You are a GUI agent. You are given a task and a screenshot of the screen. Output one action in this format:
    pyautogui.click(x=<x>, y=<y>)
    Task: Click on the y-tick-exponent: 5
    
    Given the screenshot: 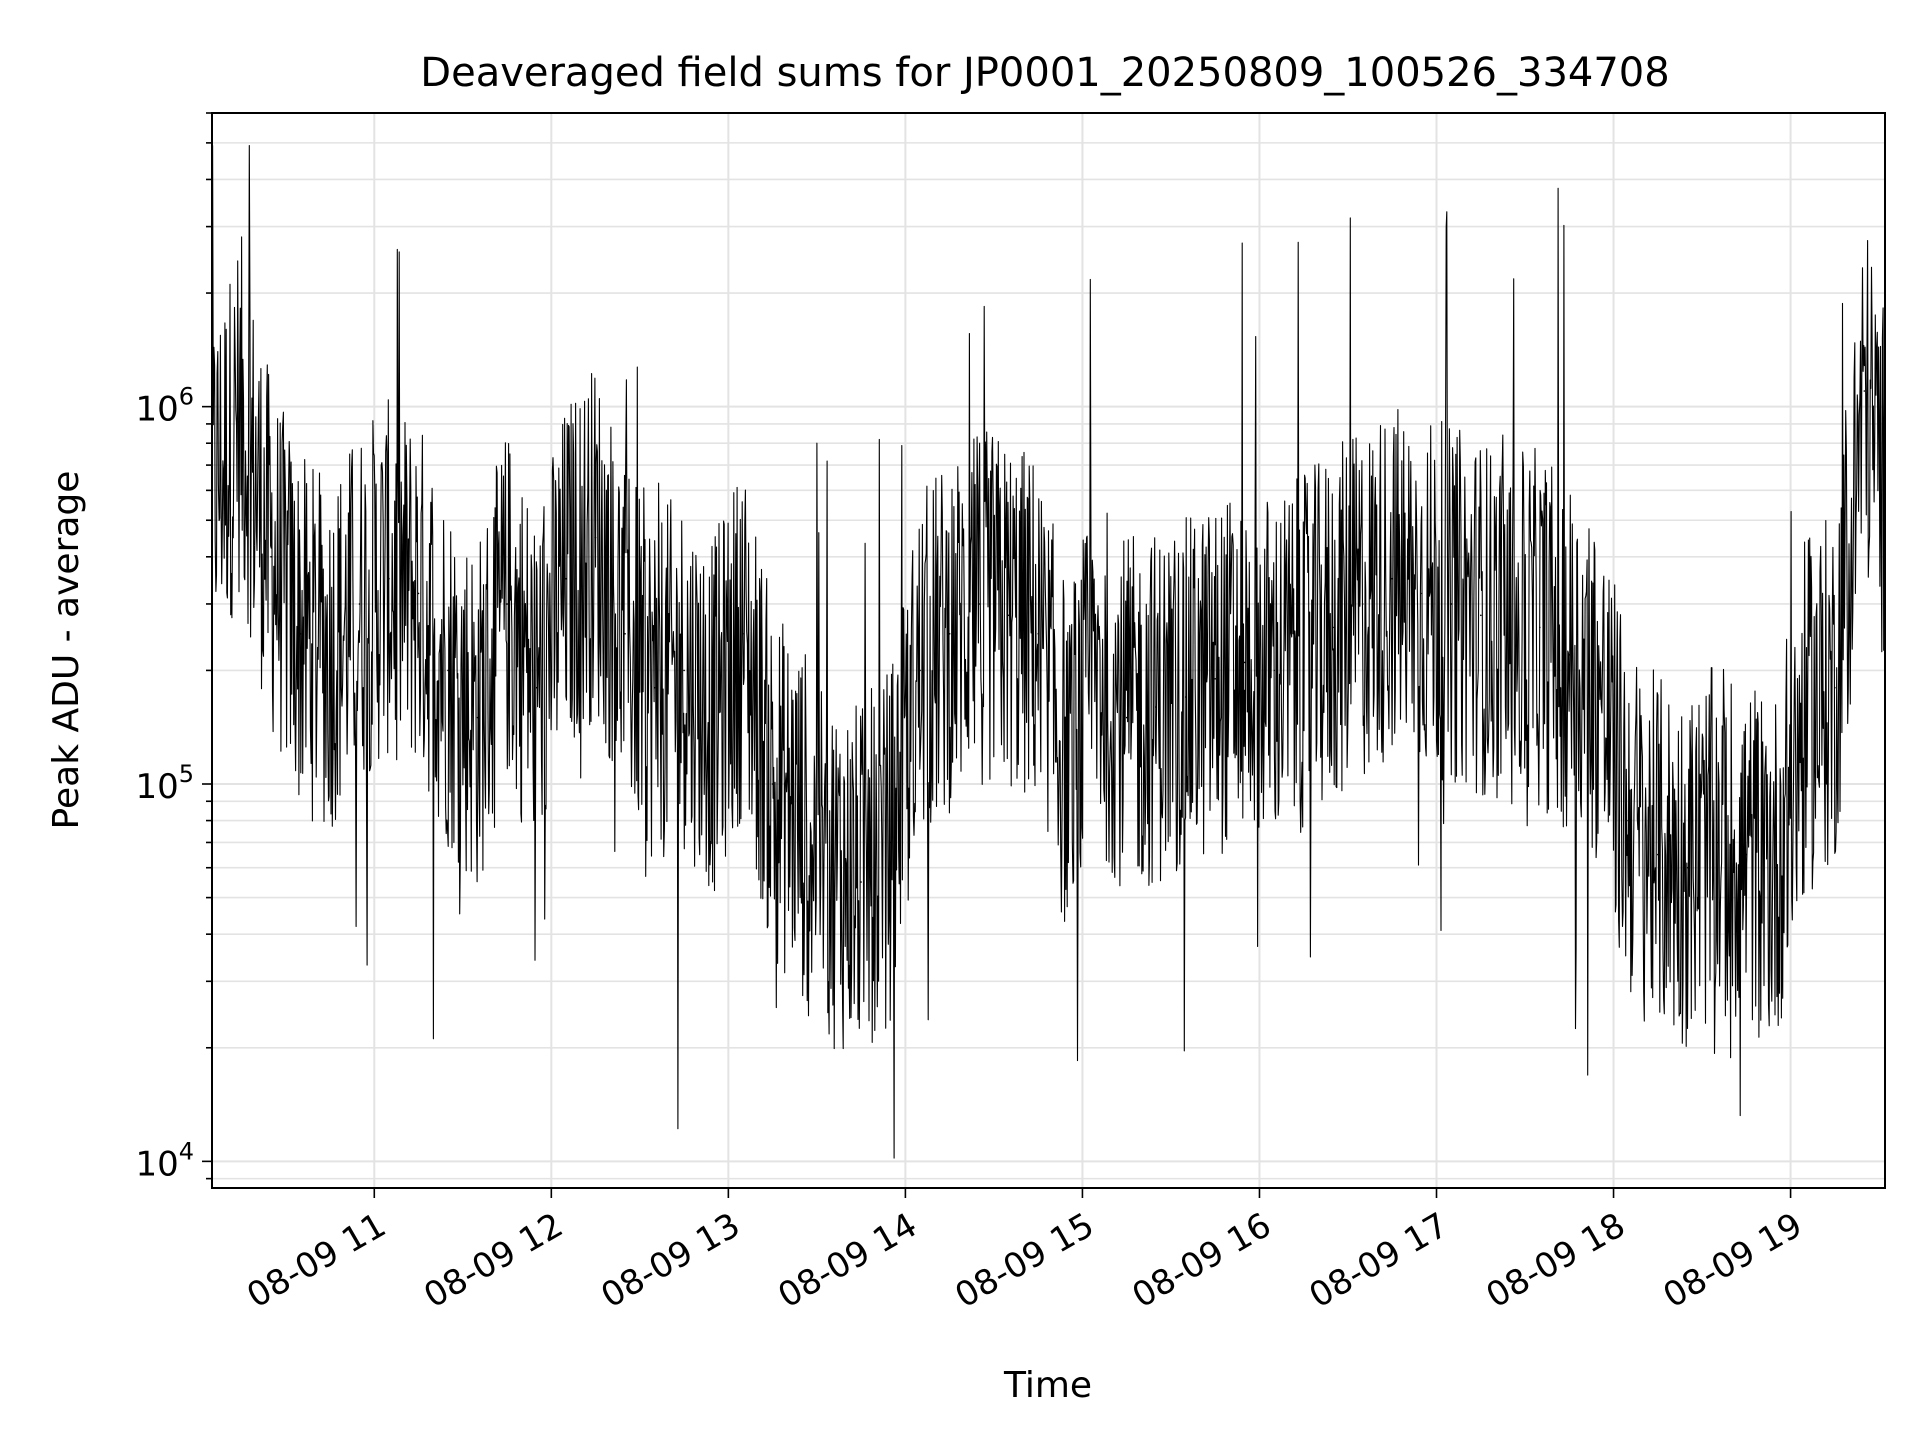 What is the action you would take?
    pyautogui.click(x=186, y=774)
    